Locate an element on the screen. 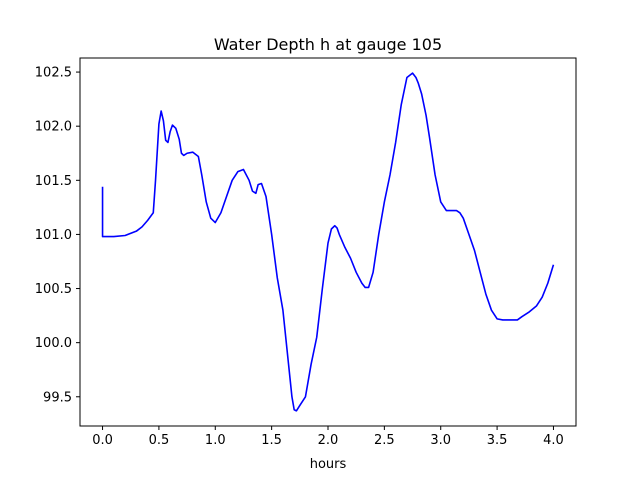  x-axis: 0.0 0.5 1.0 1.5 2.0 2.5 3.0 3.5 4.0 is located at coordinates (328, 437).